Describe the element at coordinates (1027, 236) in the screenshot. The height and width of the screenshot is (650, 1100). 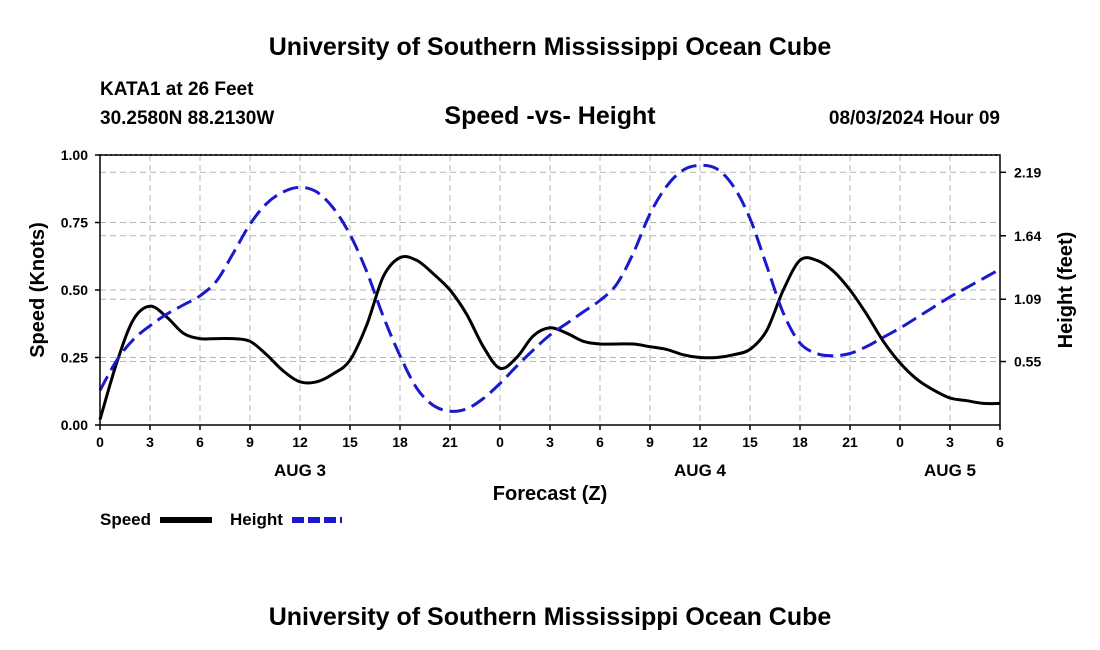
I see `y2-tick-label-2: 1.64` at that location.